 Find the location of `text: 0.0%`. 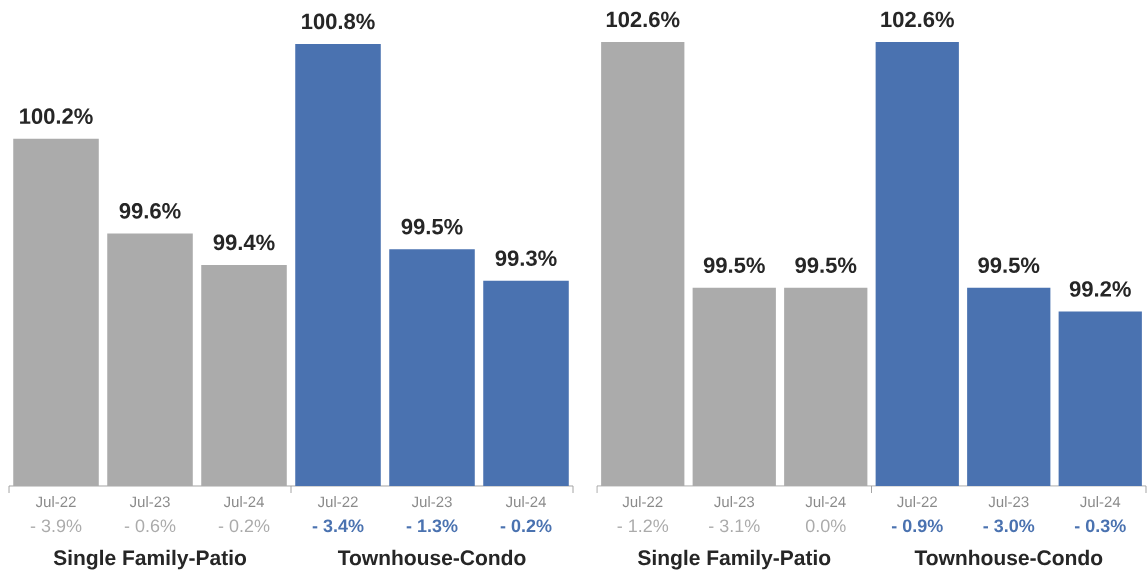

text: 0.0% is located at coordinates (825, 526).